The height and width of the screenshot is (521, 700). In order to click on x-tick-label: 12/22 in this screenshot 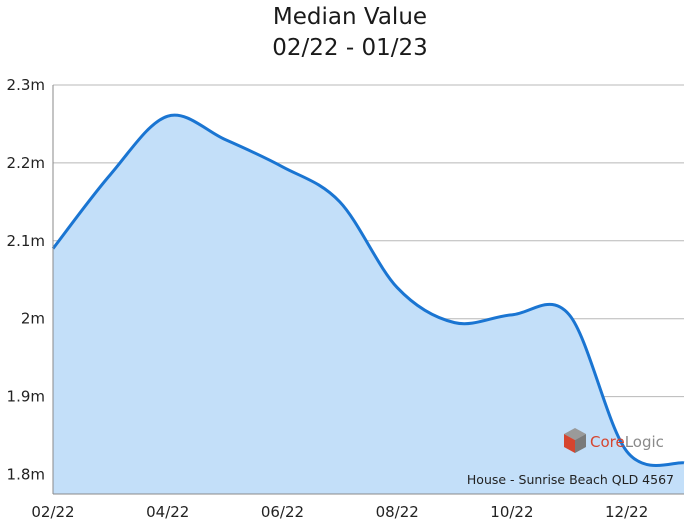, I will do `click(626, 512)`.